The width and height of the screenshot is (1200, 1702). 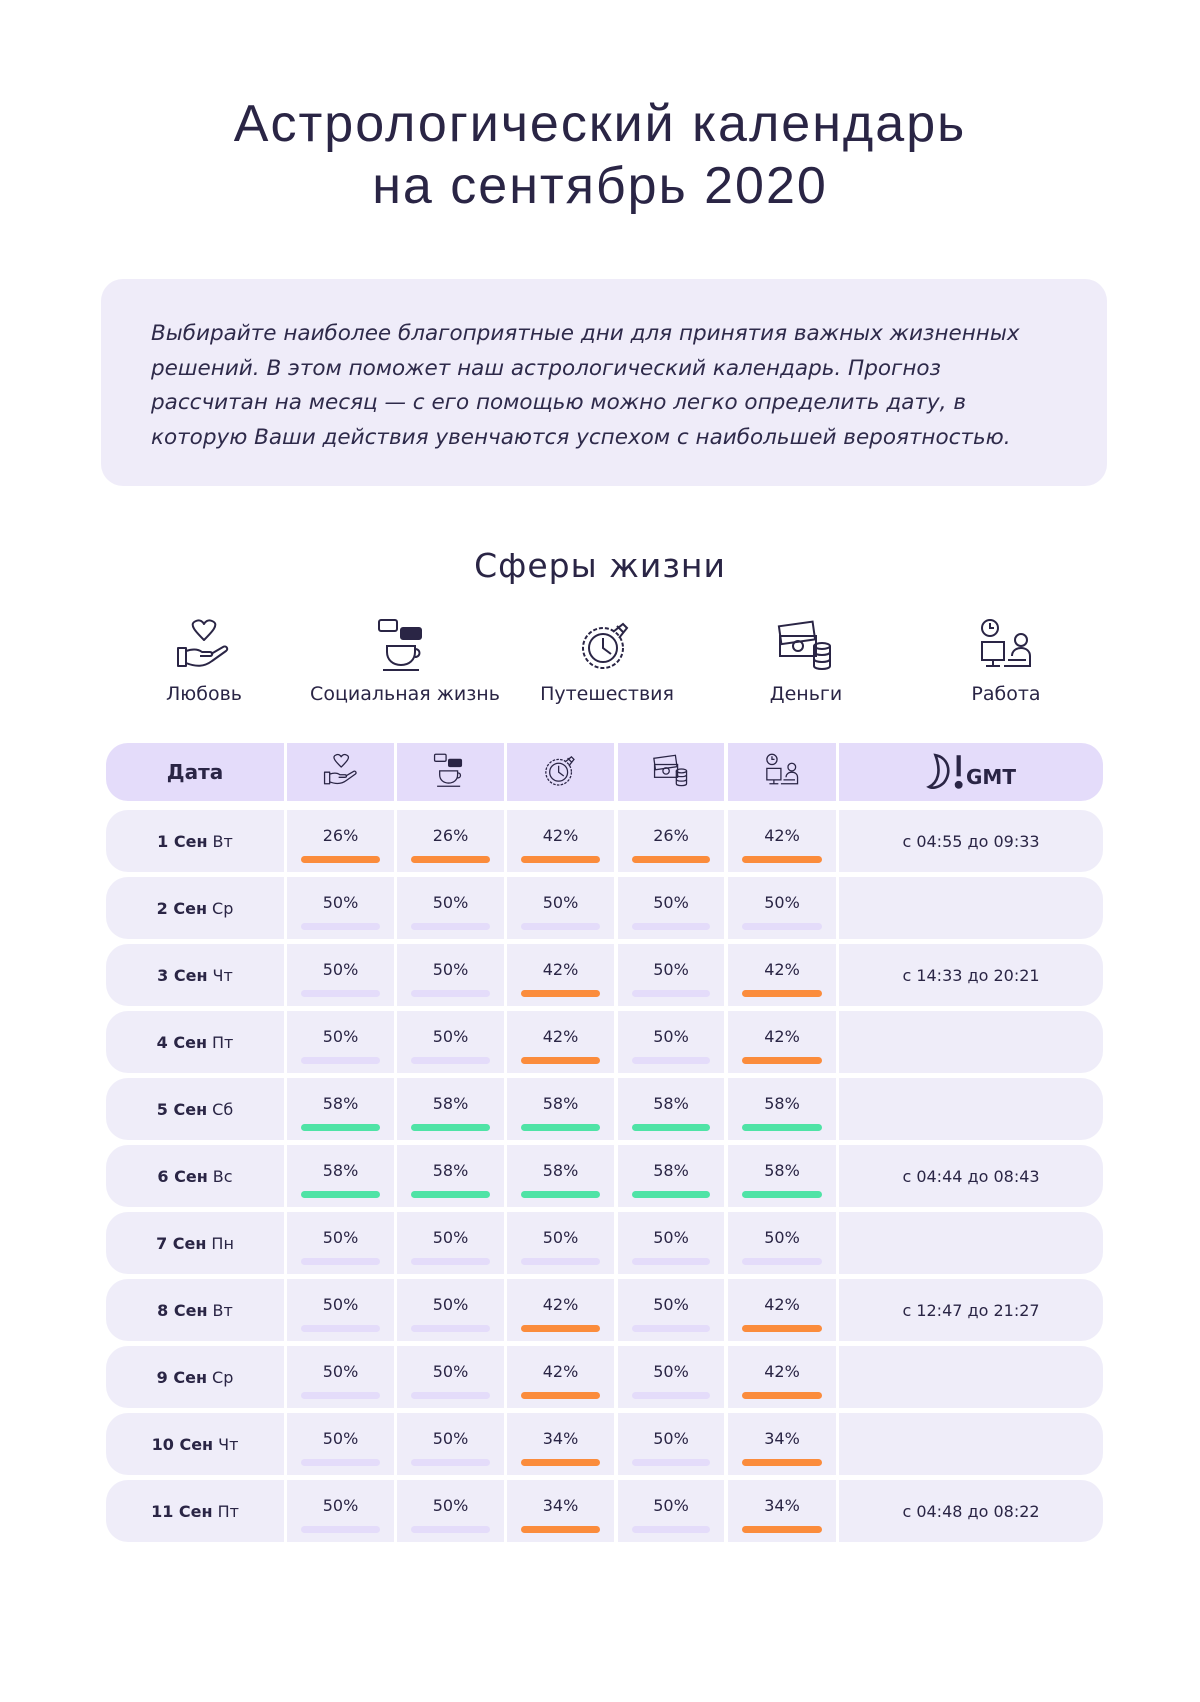 What do you see at coordinates (971, 841) in the screenshot?
I see `moon-time-cell: с 04:55 до 09:33` at bounding box center [971, 841].